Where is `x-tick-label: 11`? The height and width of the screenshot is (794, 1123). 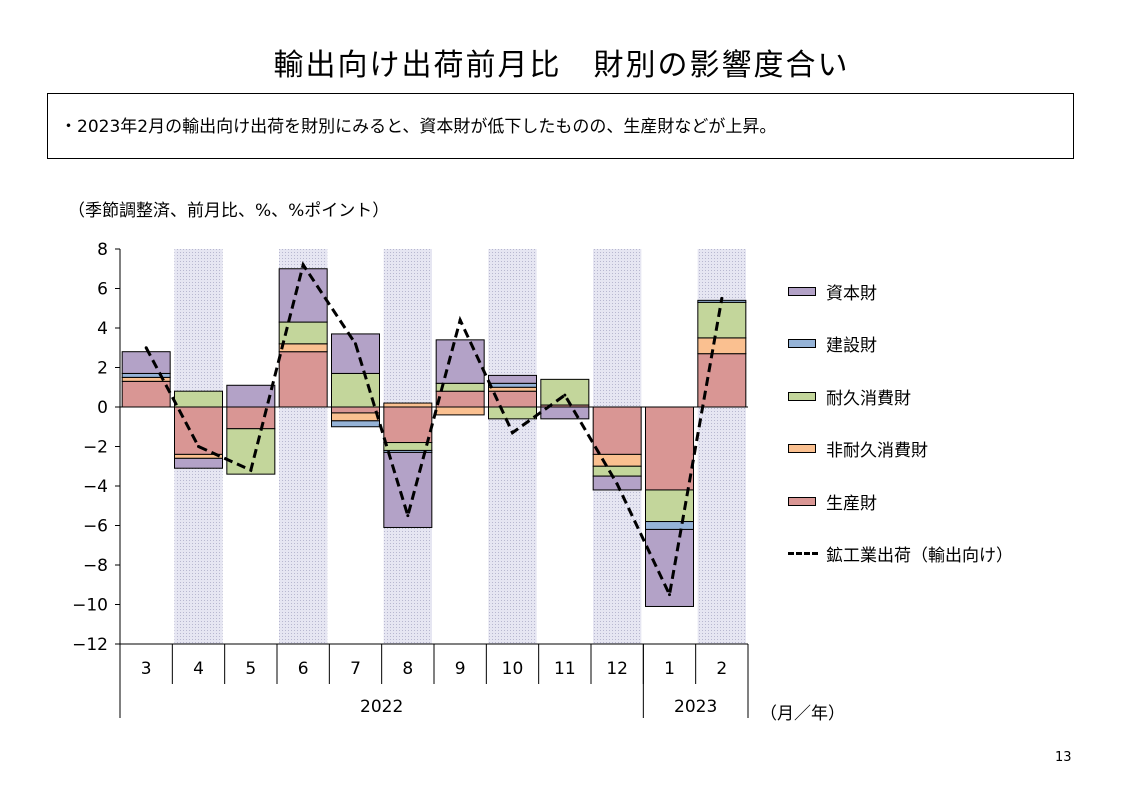
x-tick-label: 11 is located at coordinates (565, 669).